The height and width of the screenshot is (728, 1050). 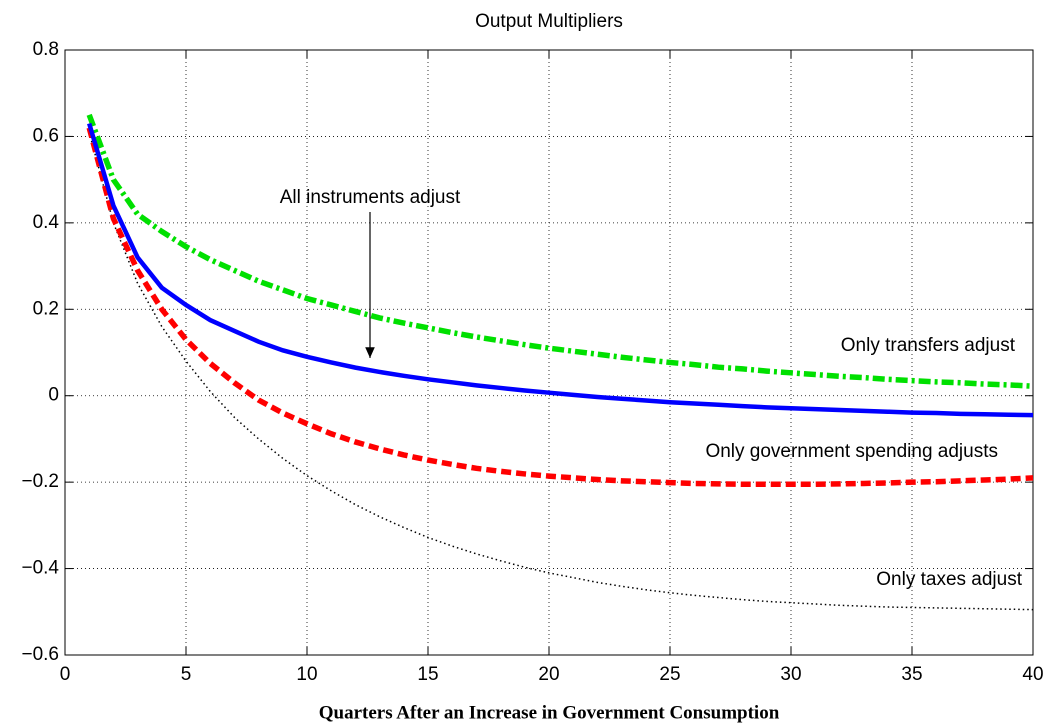 What do you see at coordinates (186, 674) in the screenshot?
I see `x-tick-label: 5` at bounding box center [186, 674].